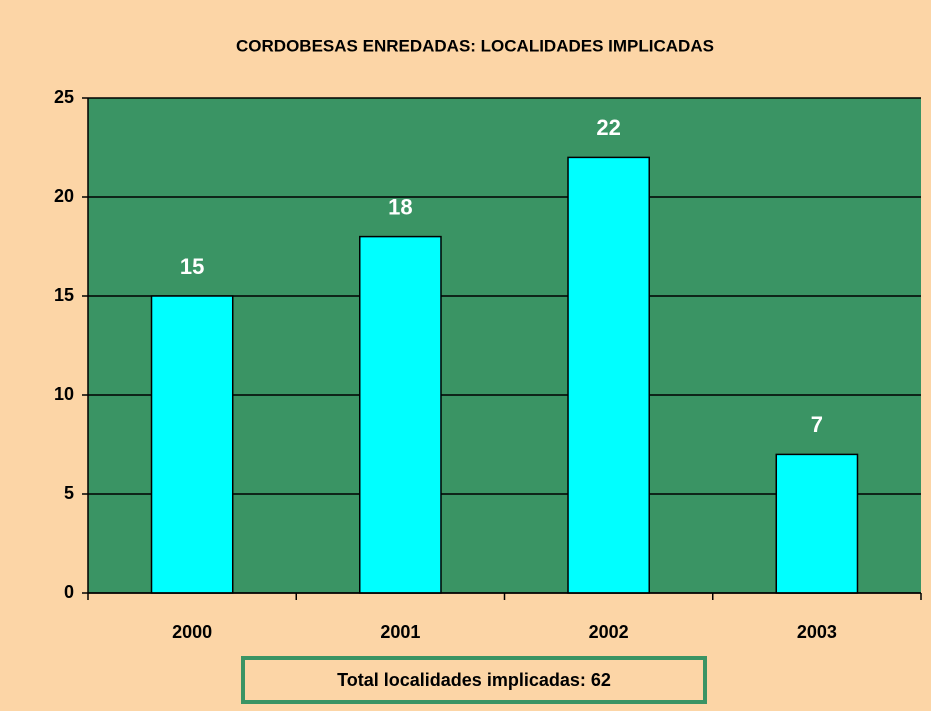  I want to click on y-tick-label: 25, so click(64, 97).